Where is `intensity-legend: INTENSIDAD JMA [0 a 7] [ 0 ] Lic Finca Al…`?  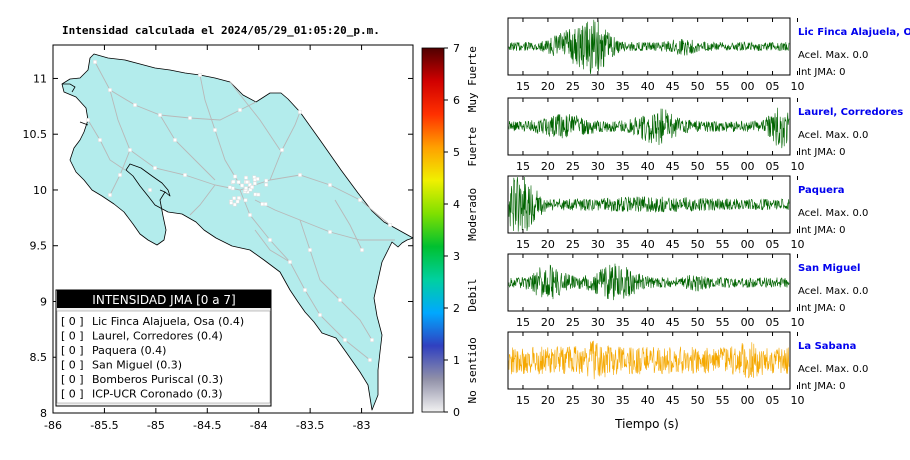 intensity-legend: INTENSIDAD JMA [0 a 7] [ 0 ] Lic Finca Al… is located at coordinates (163, 348).